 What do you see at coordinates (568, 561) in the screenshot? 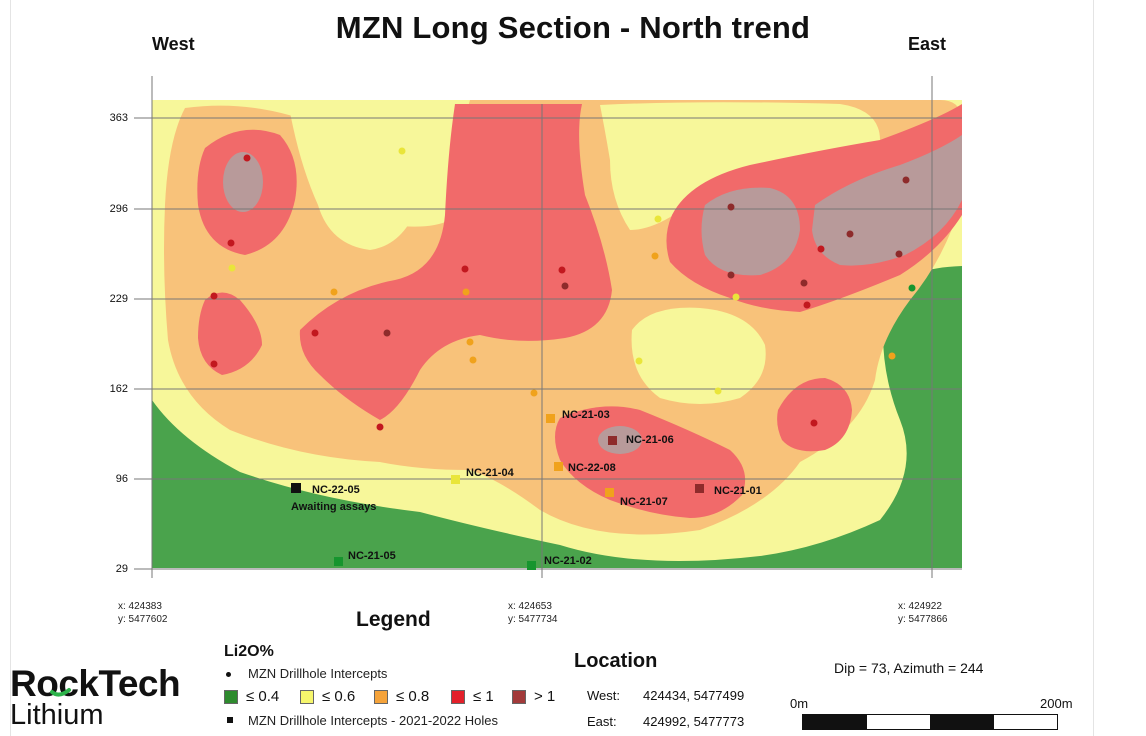
I see `drillhole-label-nc-21-02: NC-21-02` at bounding box center [568, 561].